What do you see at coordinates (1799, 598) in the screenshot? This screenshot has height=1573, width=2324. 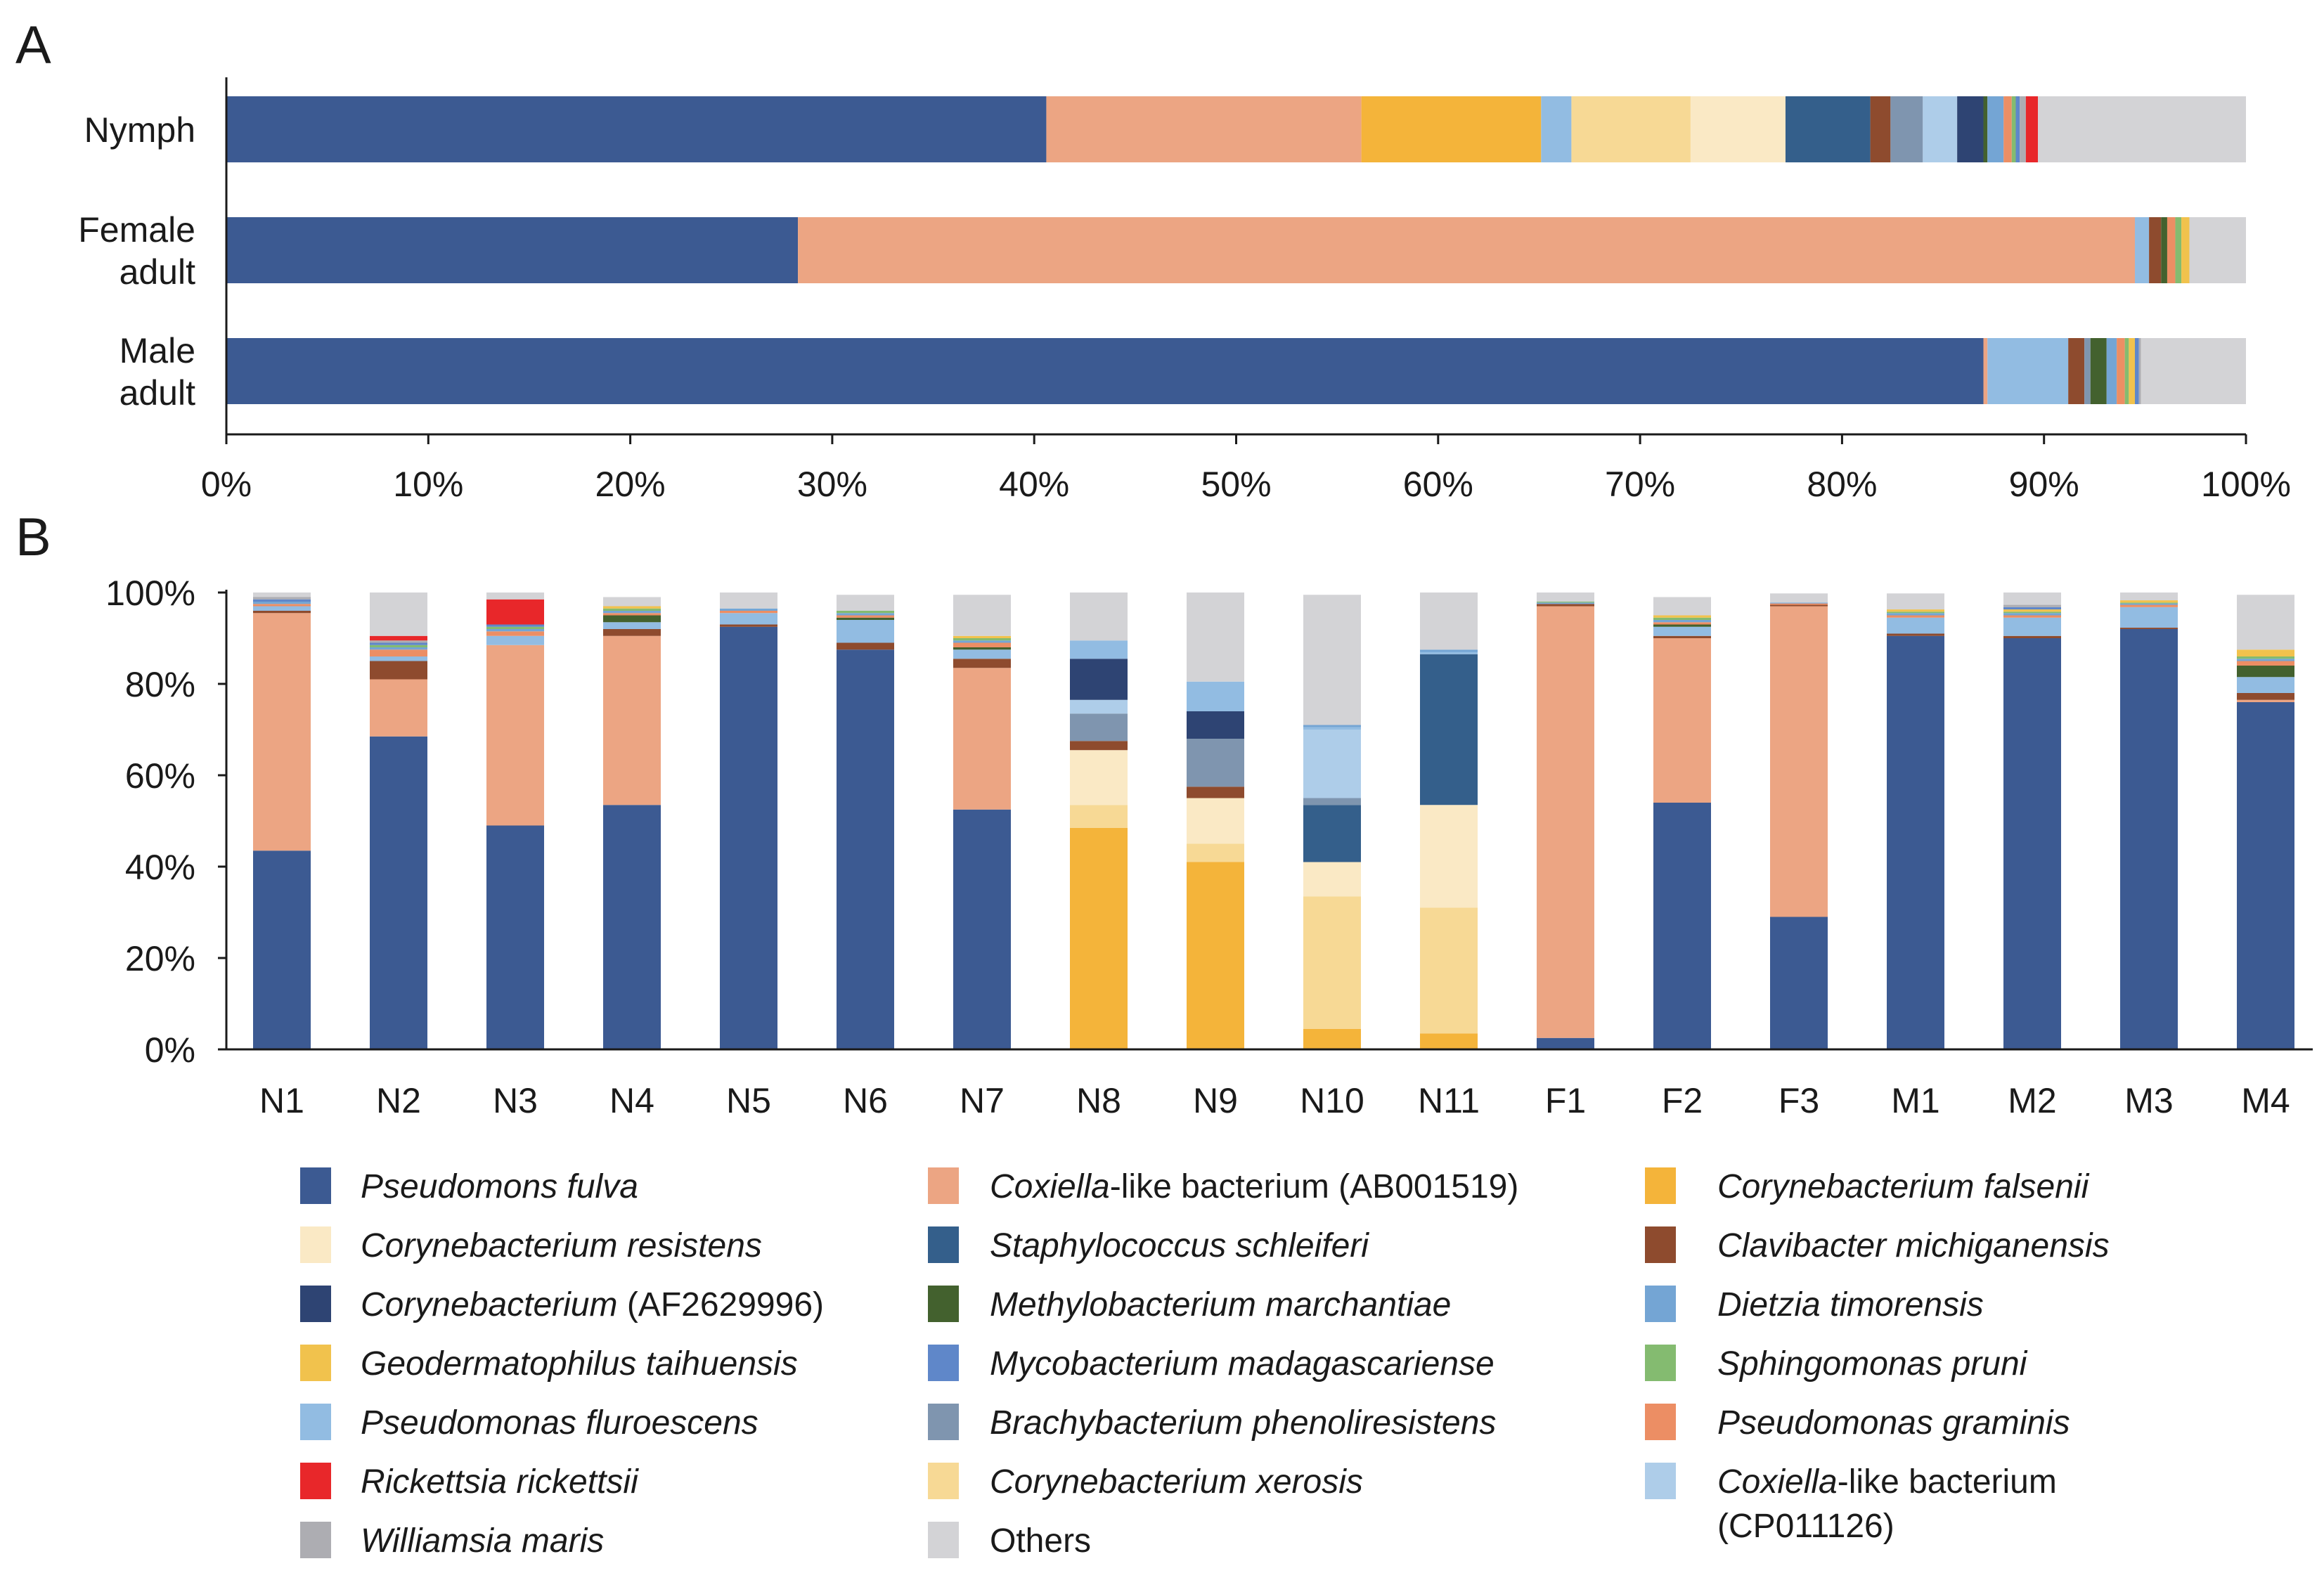 I see `bar-segment-f3-others` at bounding box center [1799, 598].